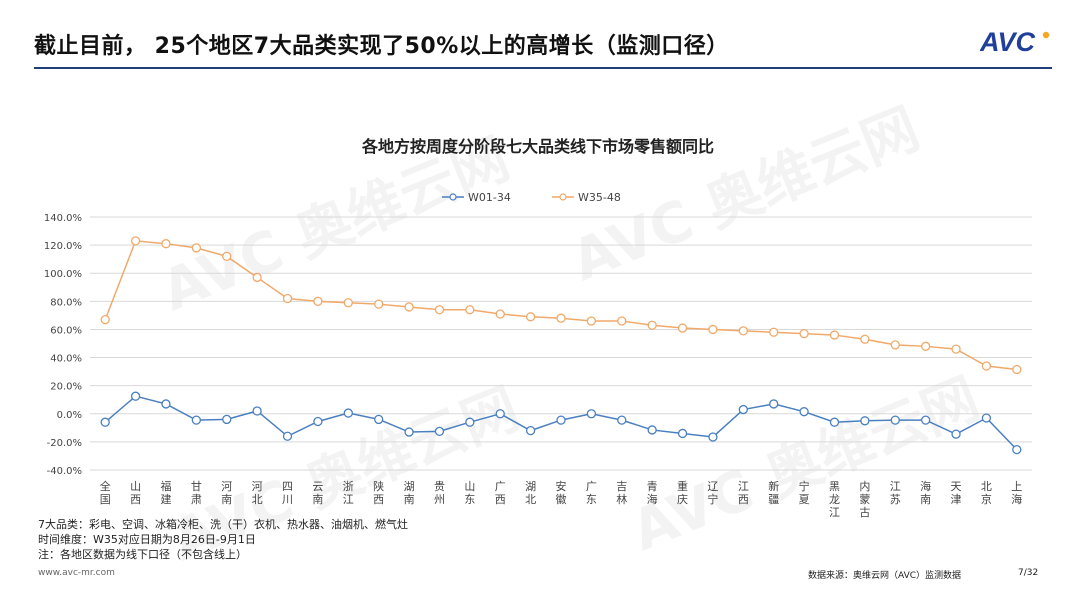  Describe the element at coordinates (257, 493) in the screenshot. I see `x-tick-label: 河北` at that location.